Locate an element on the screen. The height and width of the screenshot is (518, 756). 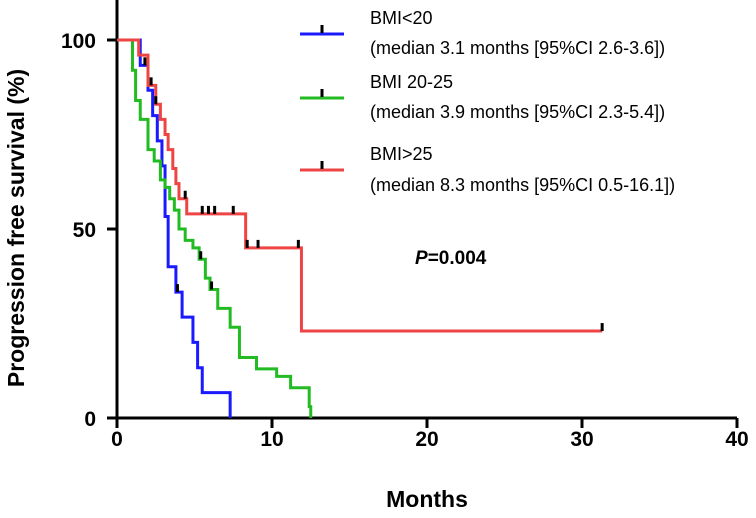
x-tick-label: 20 is located at coordinates (426, 439).